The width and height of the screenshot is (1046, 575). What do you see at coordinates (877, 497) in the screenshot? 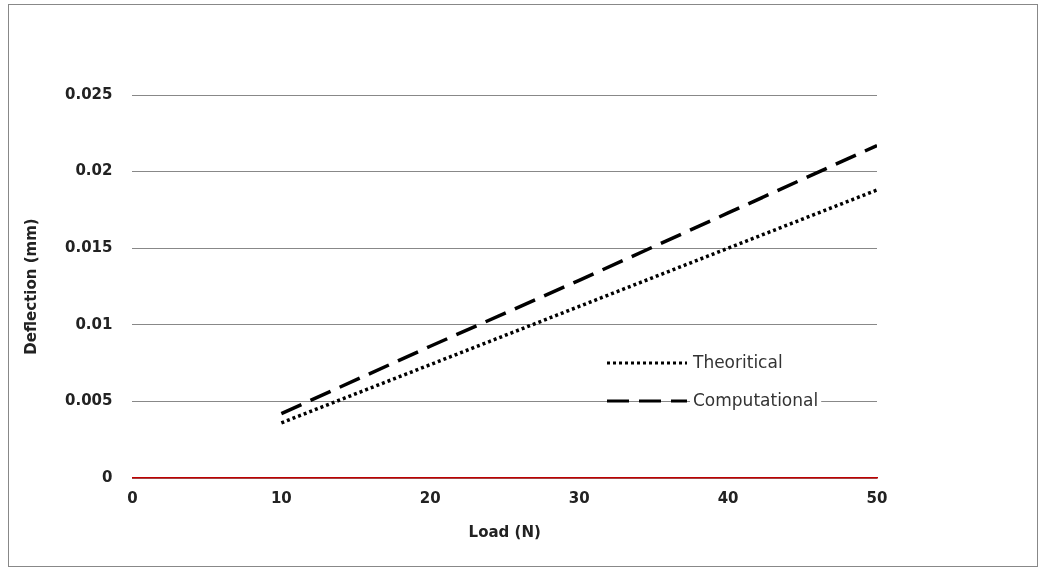
I see `x-tick-label: 50` at bounding box center [877, 497].